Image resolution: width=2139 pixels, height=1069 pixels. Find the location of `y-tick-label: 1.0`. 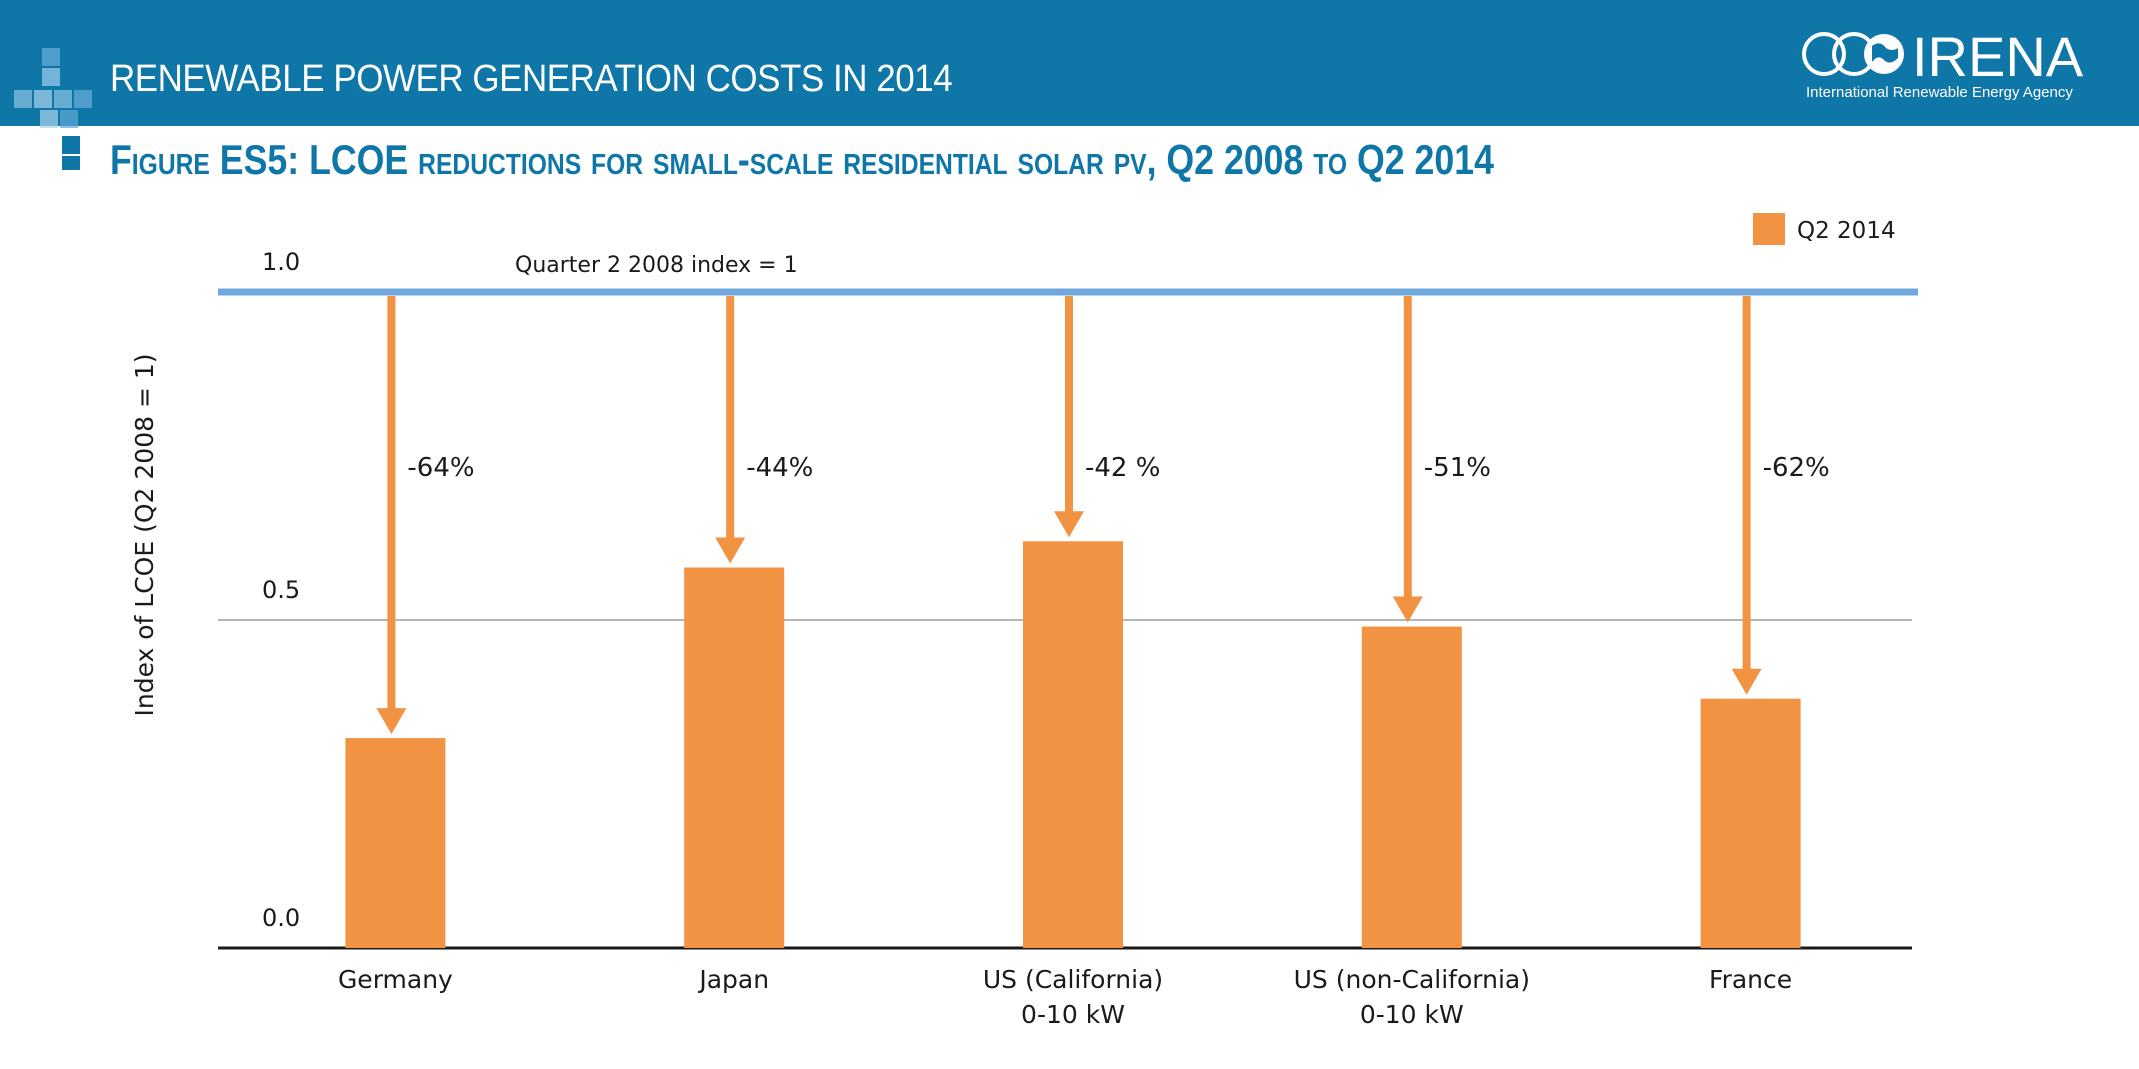

y-tick-label: 1.0 is located at coordinates (281, 262).